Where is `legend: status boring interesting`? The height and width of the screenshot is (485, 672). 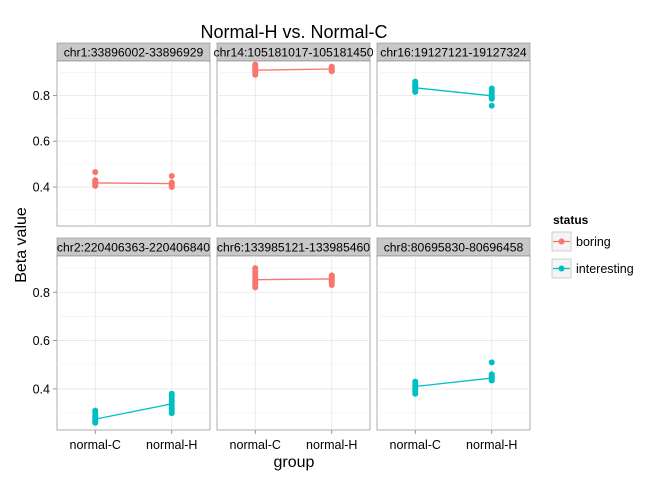
legend: status boring interesting is located at coordinates (592, 246).